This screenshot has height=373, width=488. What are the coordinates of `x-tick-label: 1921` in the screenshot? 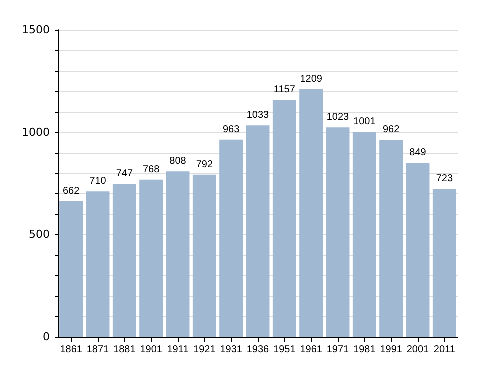 It's located at (205, 350).